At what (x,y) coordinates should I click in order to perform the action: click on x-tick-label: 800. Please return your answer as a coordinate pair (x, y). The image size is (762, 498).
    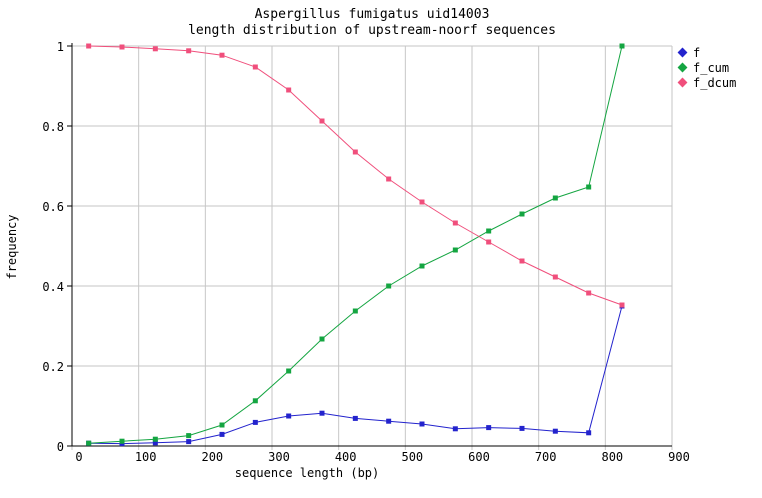
    Looking at the image, I should click on (612, 457).